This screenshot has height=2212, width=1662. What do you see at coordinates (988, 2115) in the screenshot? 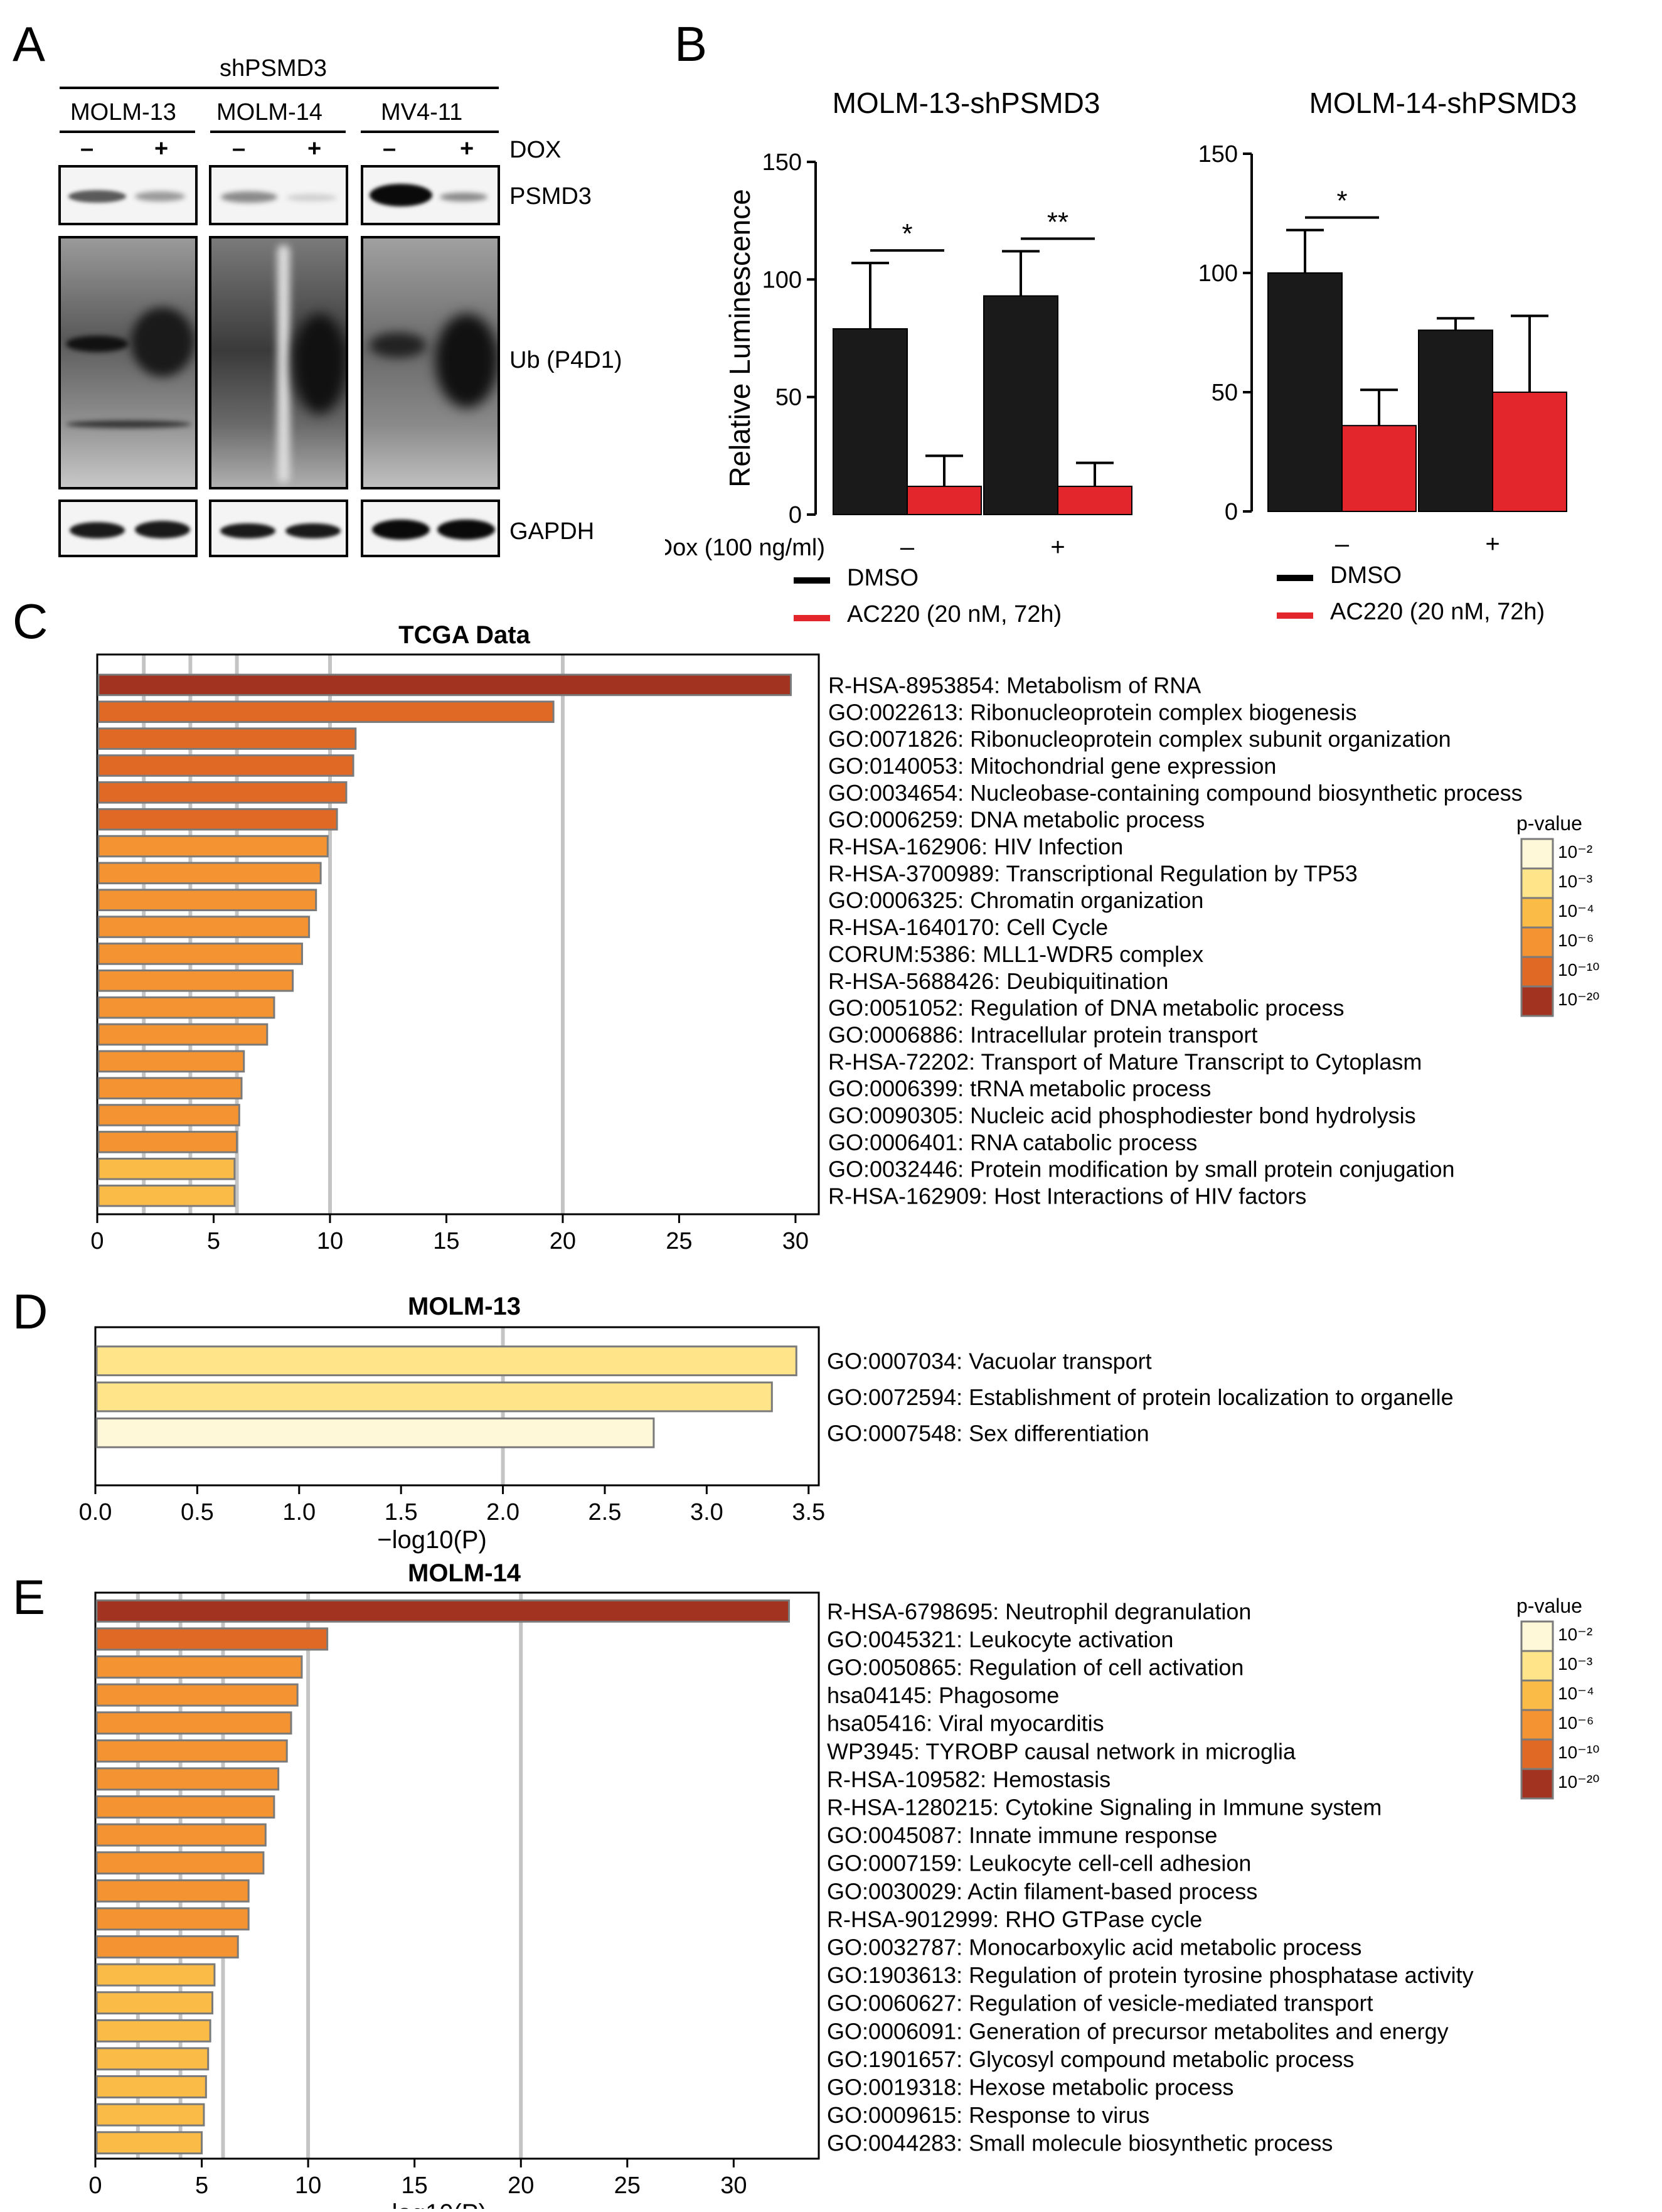
I see `term-label: GO:0009615: Response to virus` at bounding box center [988, 2115].